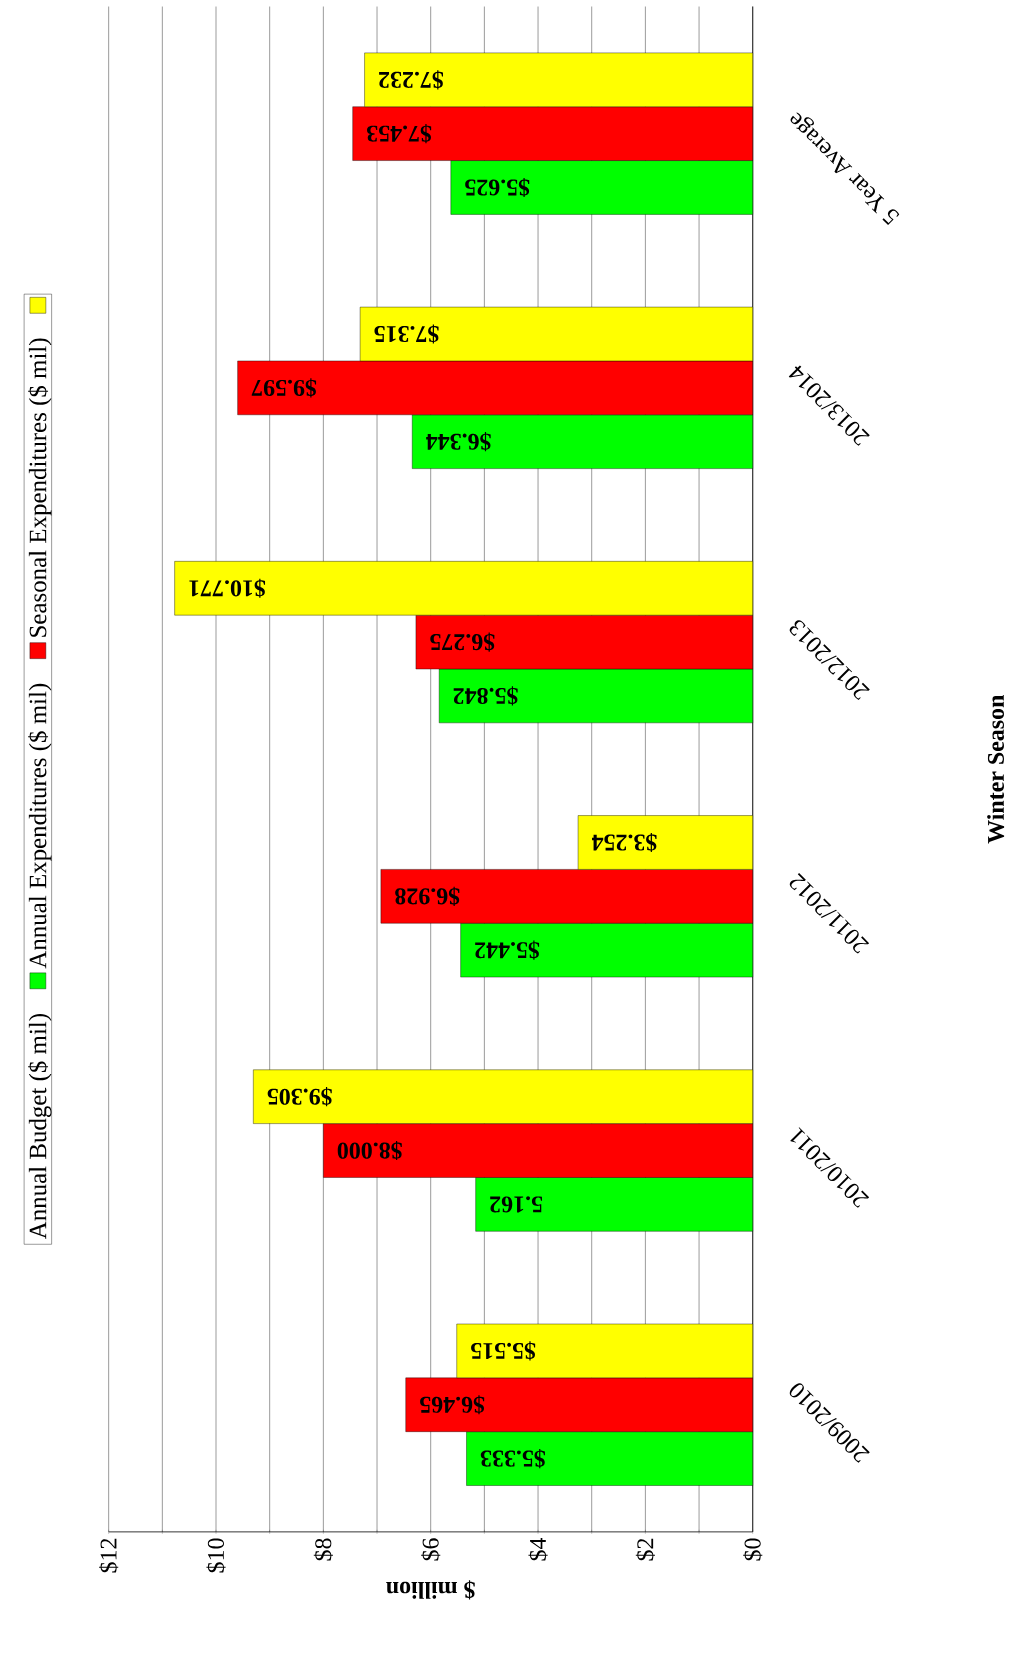  I want to click on data-label: $5.333, so click(512, 1459).